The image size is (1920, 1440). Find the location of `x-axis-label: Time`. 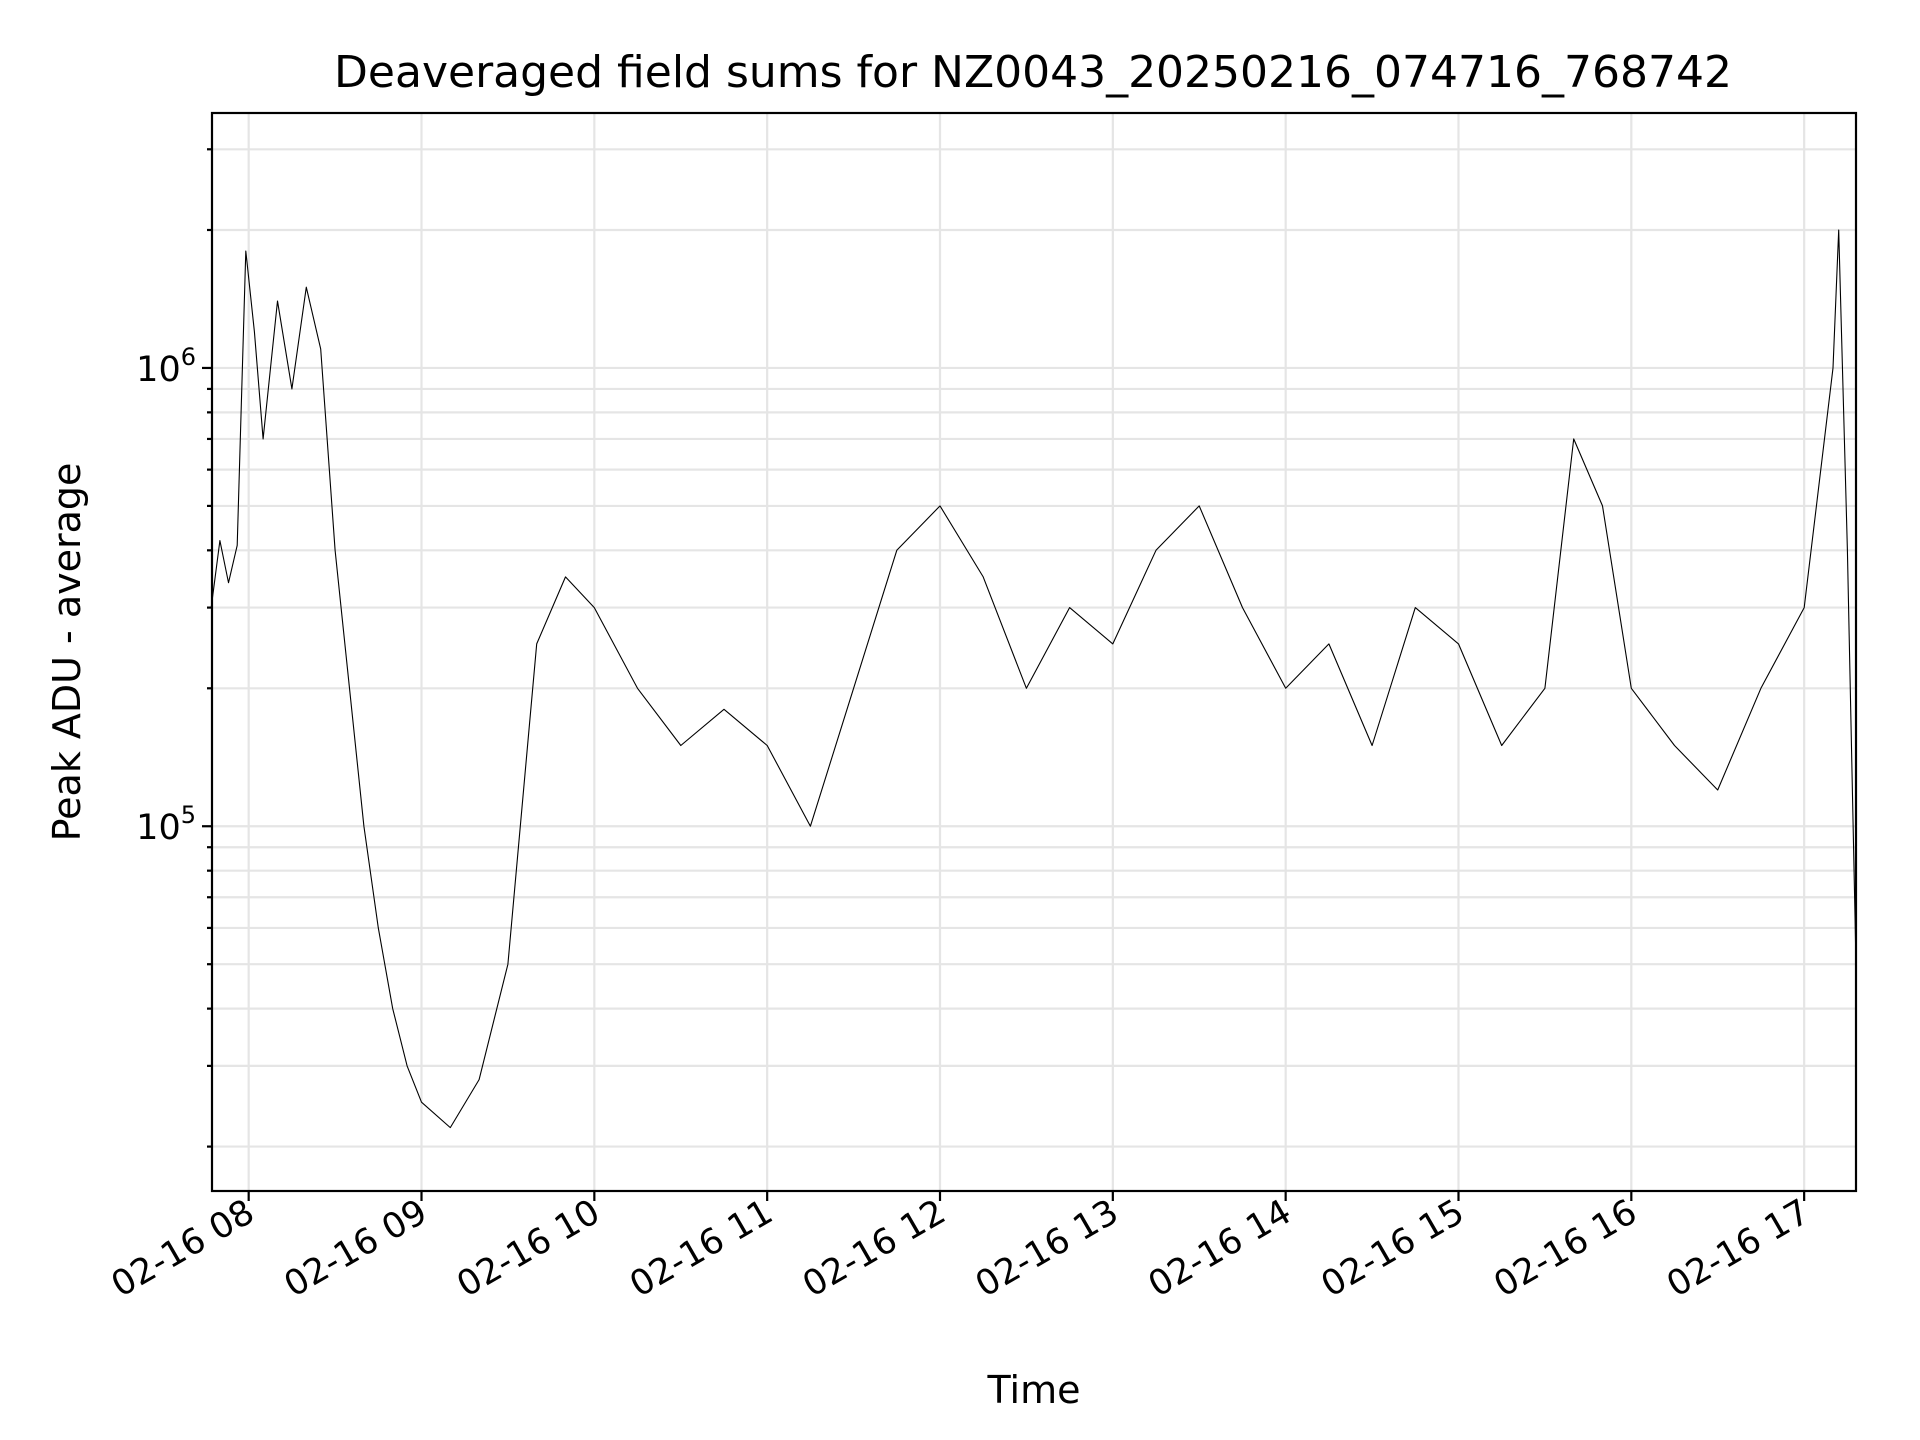

x-axis-label: Time is located at coordinates (1034, 1390).